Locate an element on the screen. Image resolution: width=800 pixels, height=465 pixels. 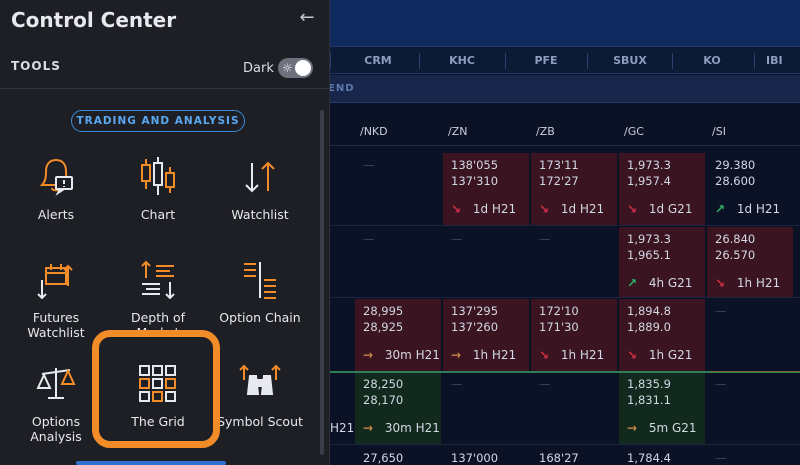
grid-top-bar is located at coordinates (565, 23).